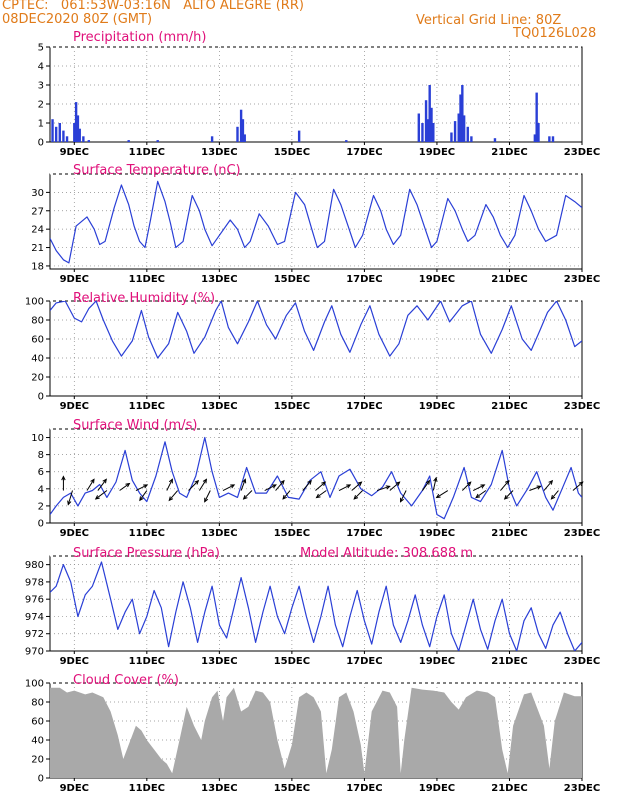 The image size is (618, 800). What do you see at coordinates (509, 152) in the screenshot?
I see `precip-xtick-label: 21DEC` at bounding box center [509, 152].